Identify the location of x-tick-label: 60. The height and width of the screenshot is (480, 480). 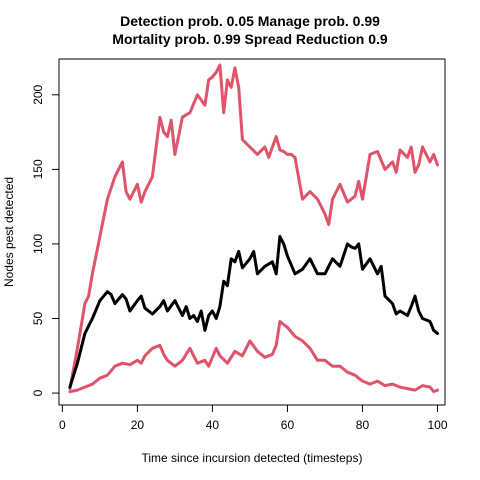
(288, 425).